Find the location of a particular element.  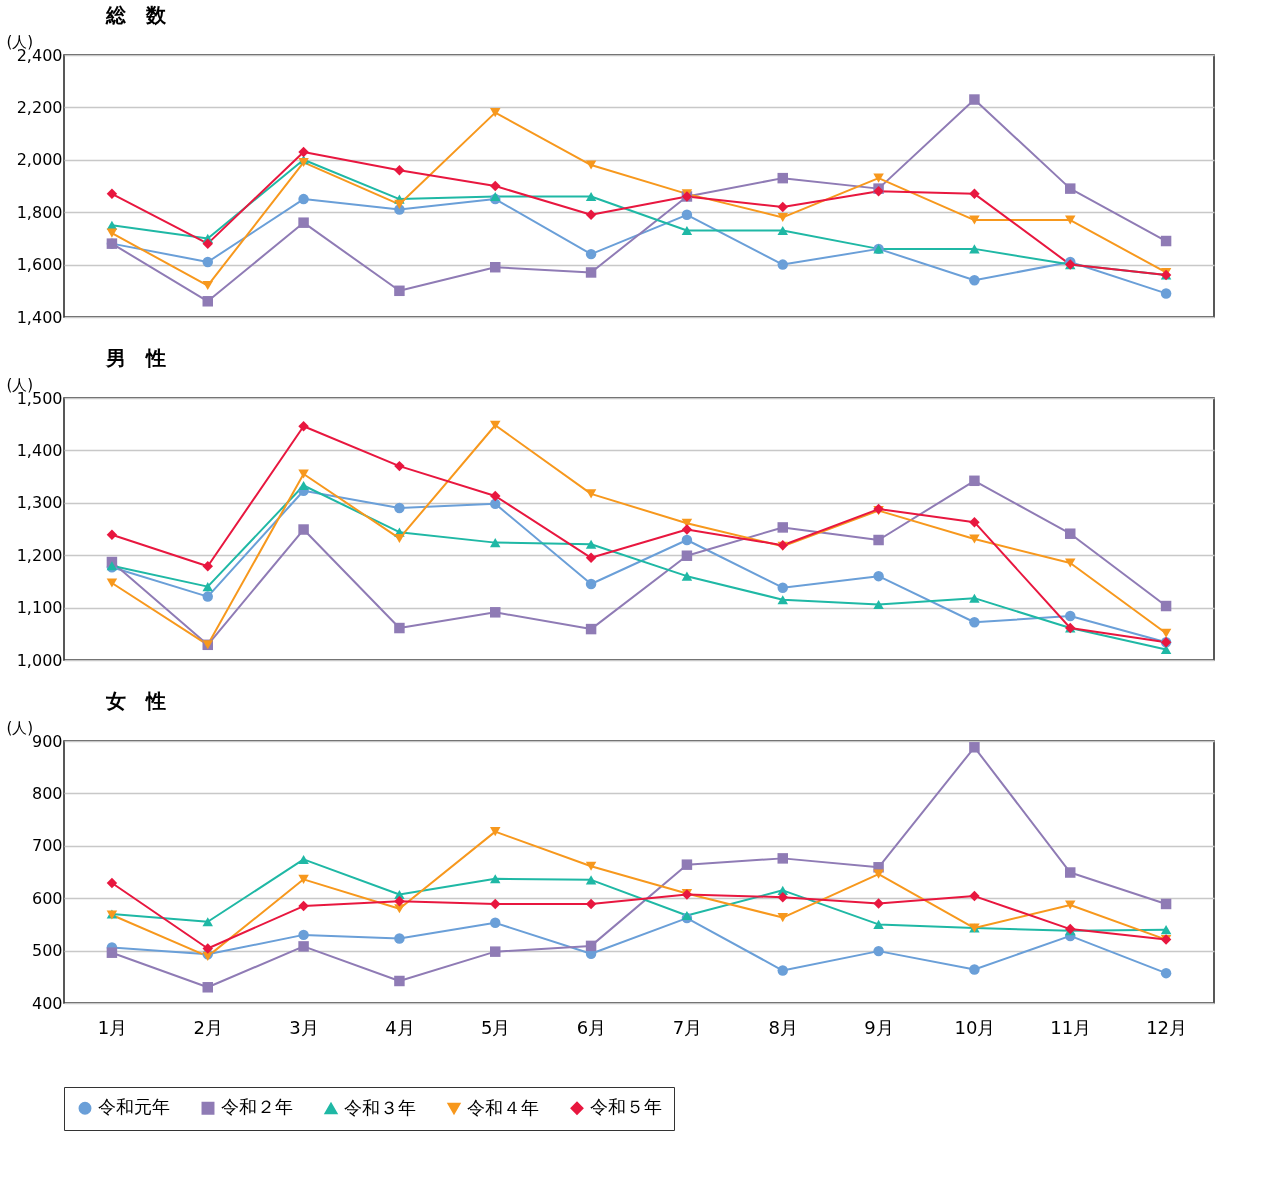

y-tick-label: 400 is located at coordinates (47, 1003).